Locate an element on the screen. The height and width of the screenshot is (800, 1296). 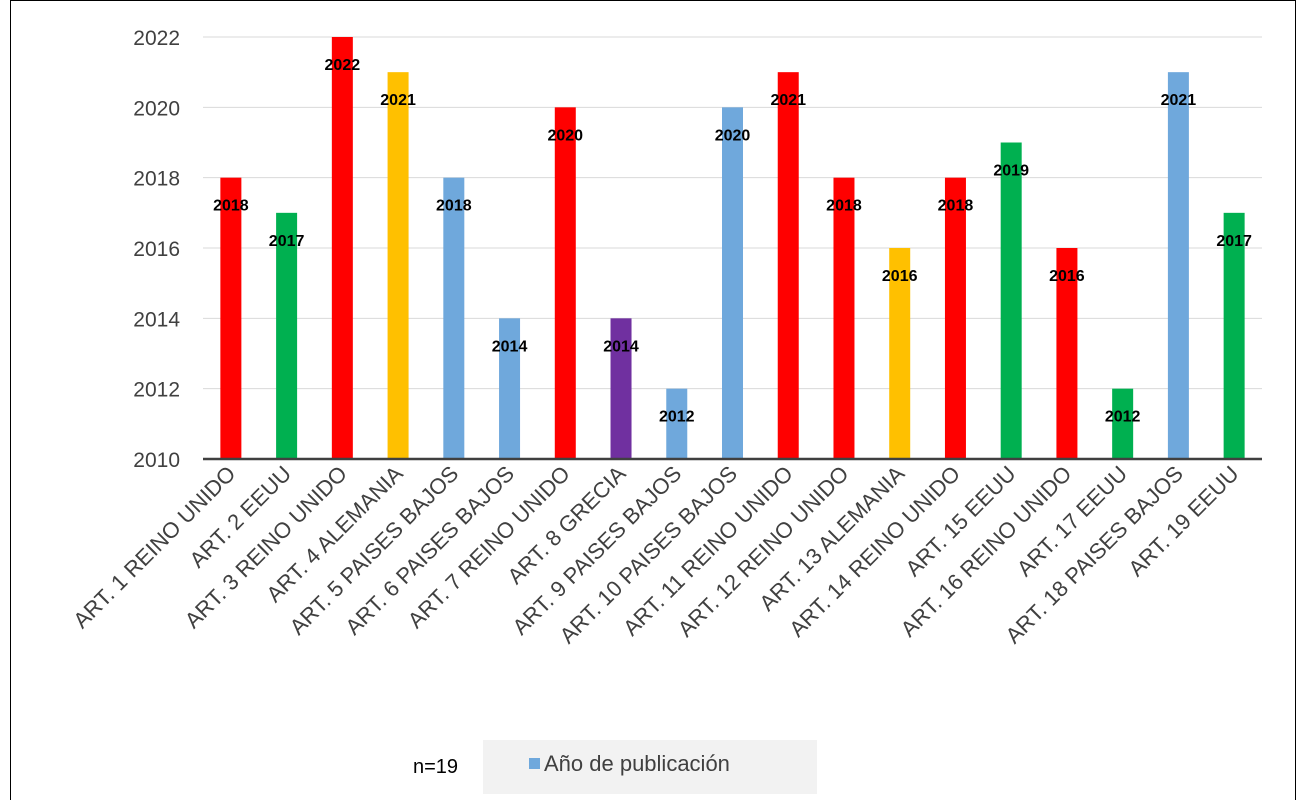
y-tick-label: 2018 is located at coordinates (156, 179).